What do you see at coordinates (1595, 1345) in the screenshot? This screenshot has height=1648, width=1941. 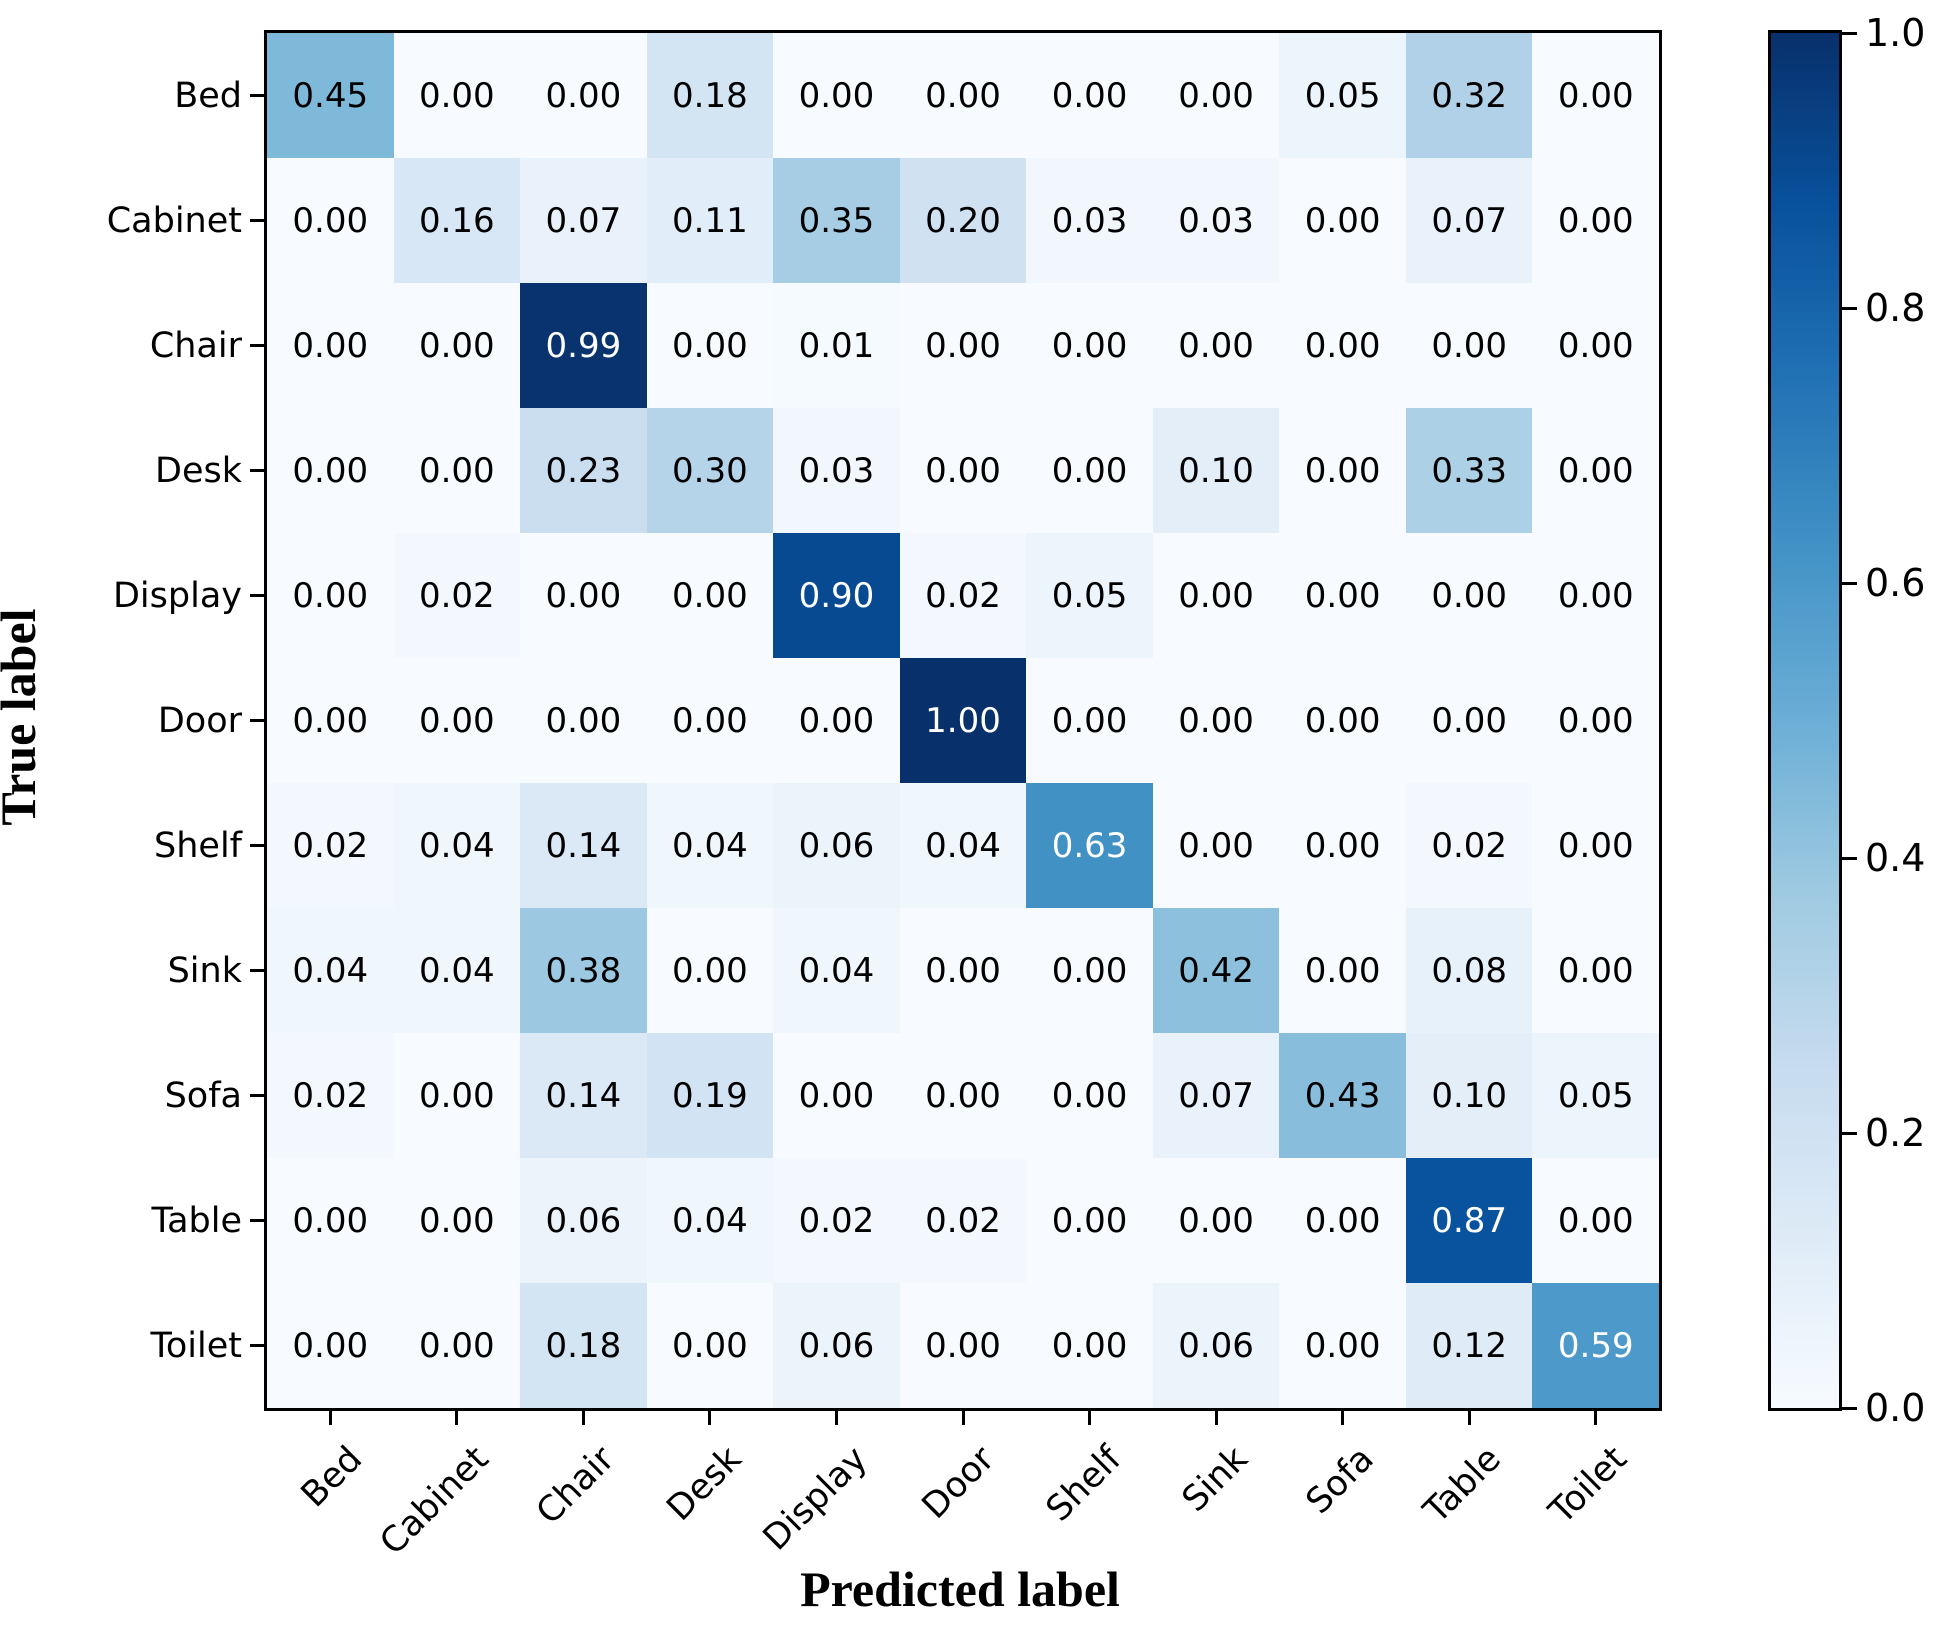 I see `heatmap-cell-toilet-toilet: 0.59` at bounding box center [1595, 1345].